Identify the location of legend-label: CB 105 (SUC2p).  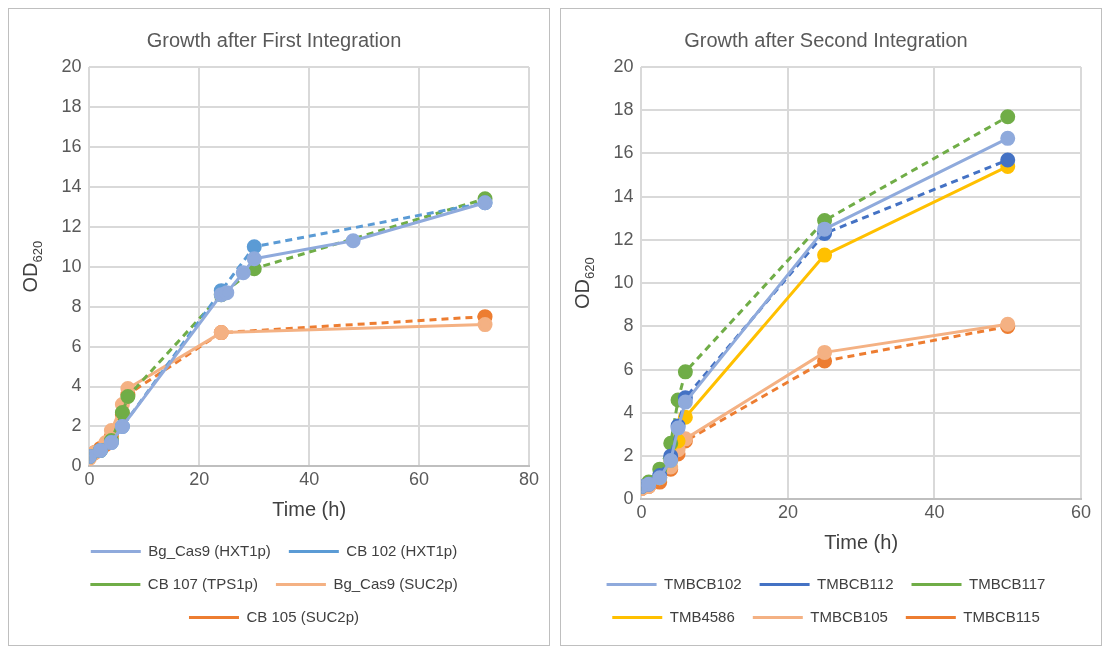
(303, 616).